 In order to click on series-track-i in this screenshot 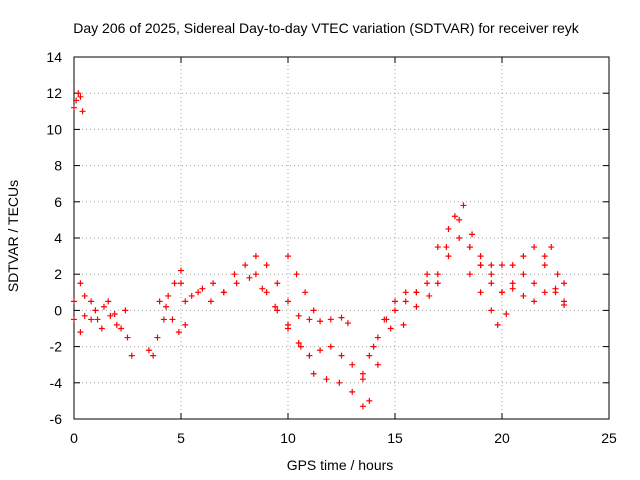, I will do `click(463, 309)`.